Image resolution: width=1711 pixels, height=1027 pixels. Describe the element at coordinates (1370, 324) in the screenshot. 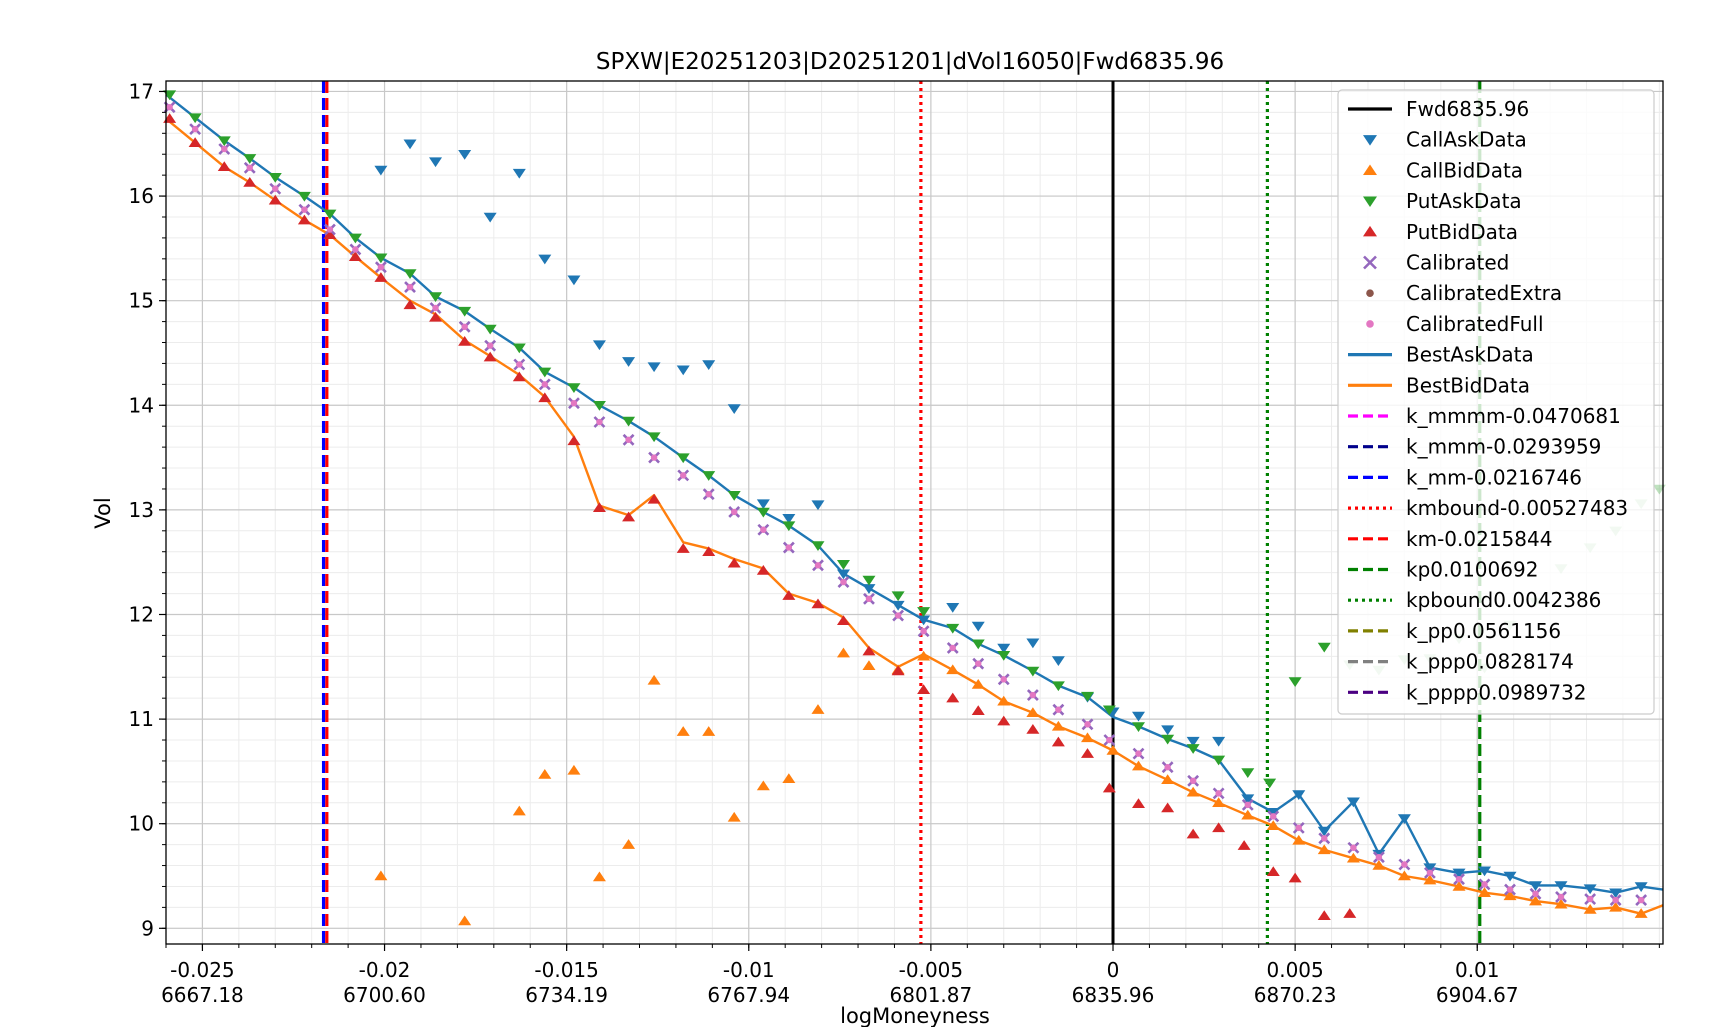

I see `legend-swatch-CalibratedFull` at that location.